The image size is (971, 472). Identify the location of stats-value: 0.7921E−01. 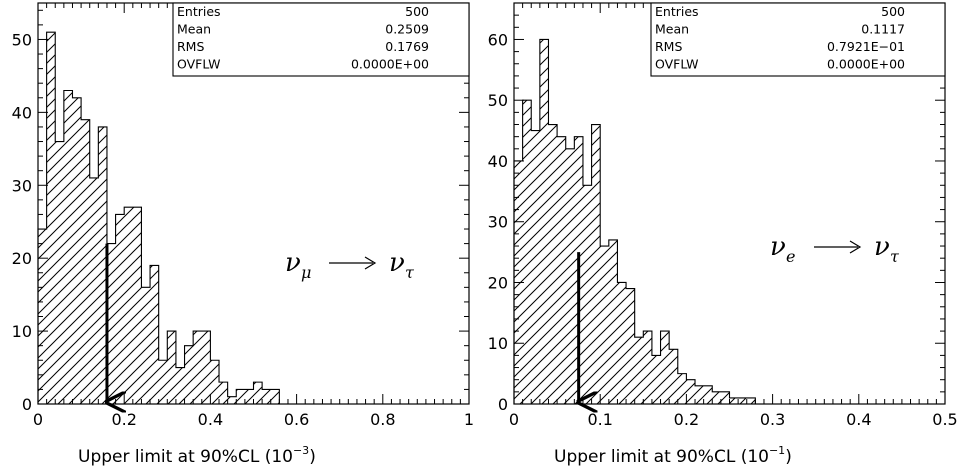
(866, 46).